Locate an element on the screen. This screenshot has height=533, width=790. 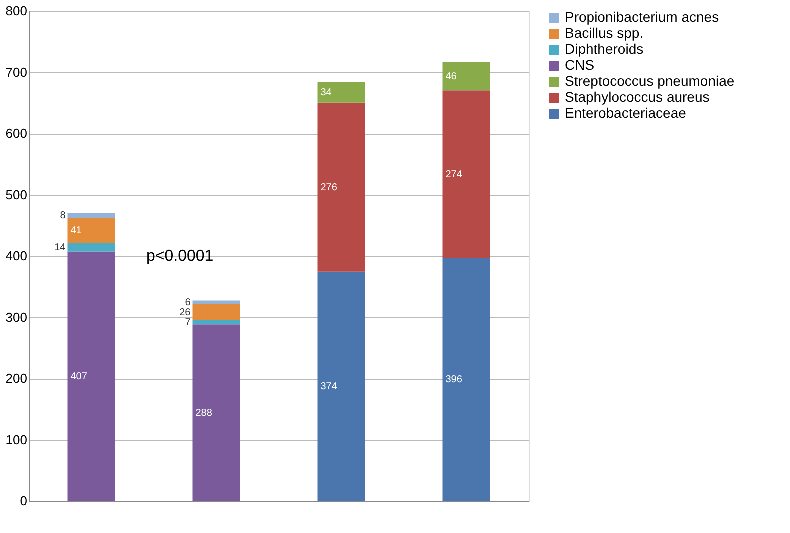
legend-label: Bacillus spp. is located at coordinates (604, 33).